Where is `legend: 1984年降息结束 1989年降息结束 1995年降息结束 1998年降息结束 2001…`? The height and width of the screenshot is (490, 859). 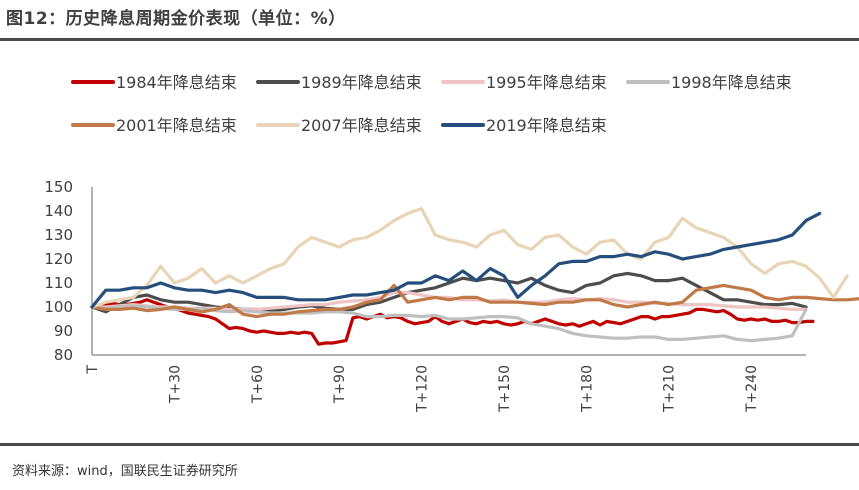 legend: 1984年降息结束 1989年降息结束 1995年降息结束 1998年降息结束 2001… is located at coordinates (431, 104).